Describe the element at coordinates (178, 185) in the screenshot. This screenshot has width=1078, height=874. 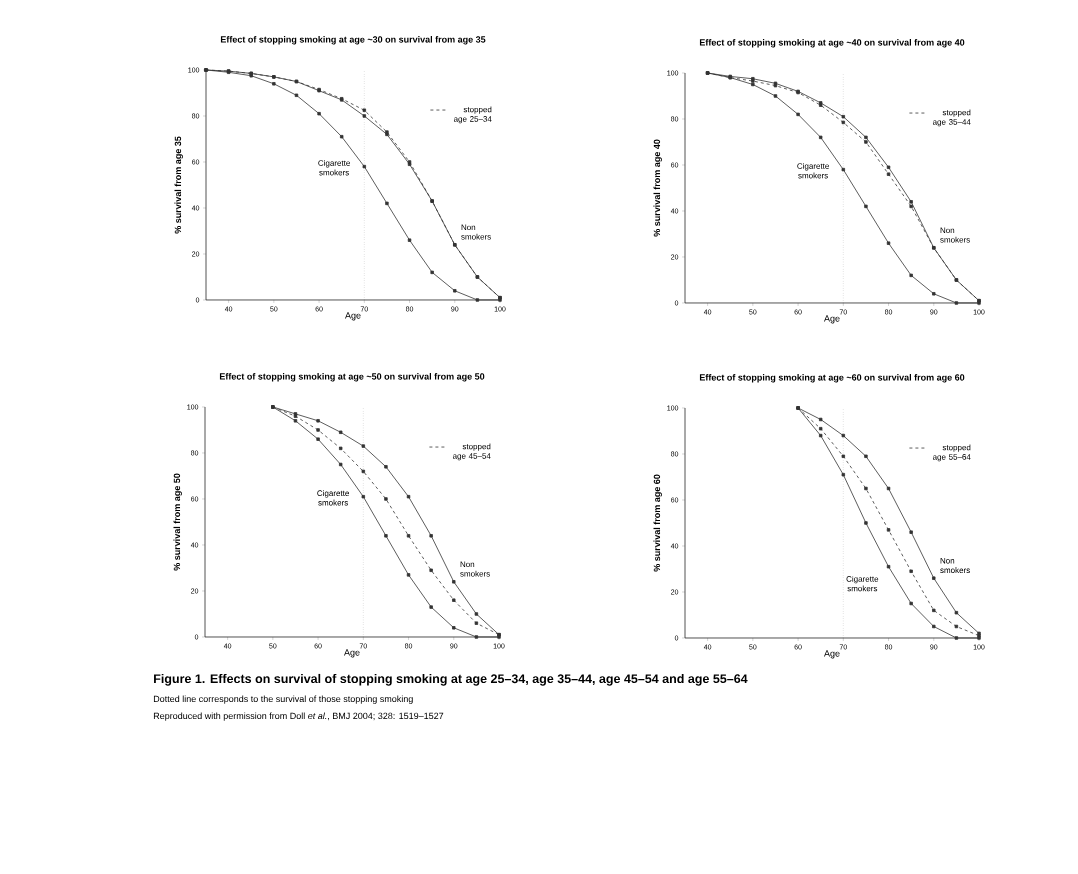
I see `y-axis-title: % survival from age 35` at that location.